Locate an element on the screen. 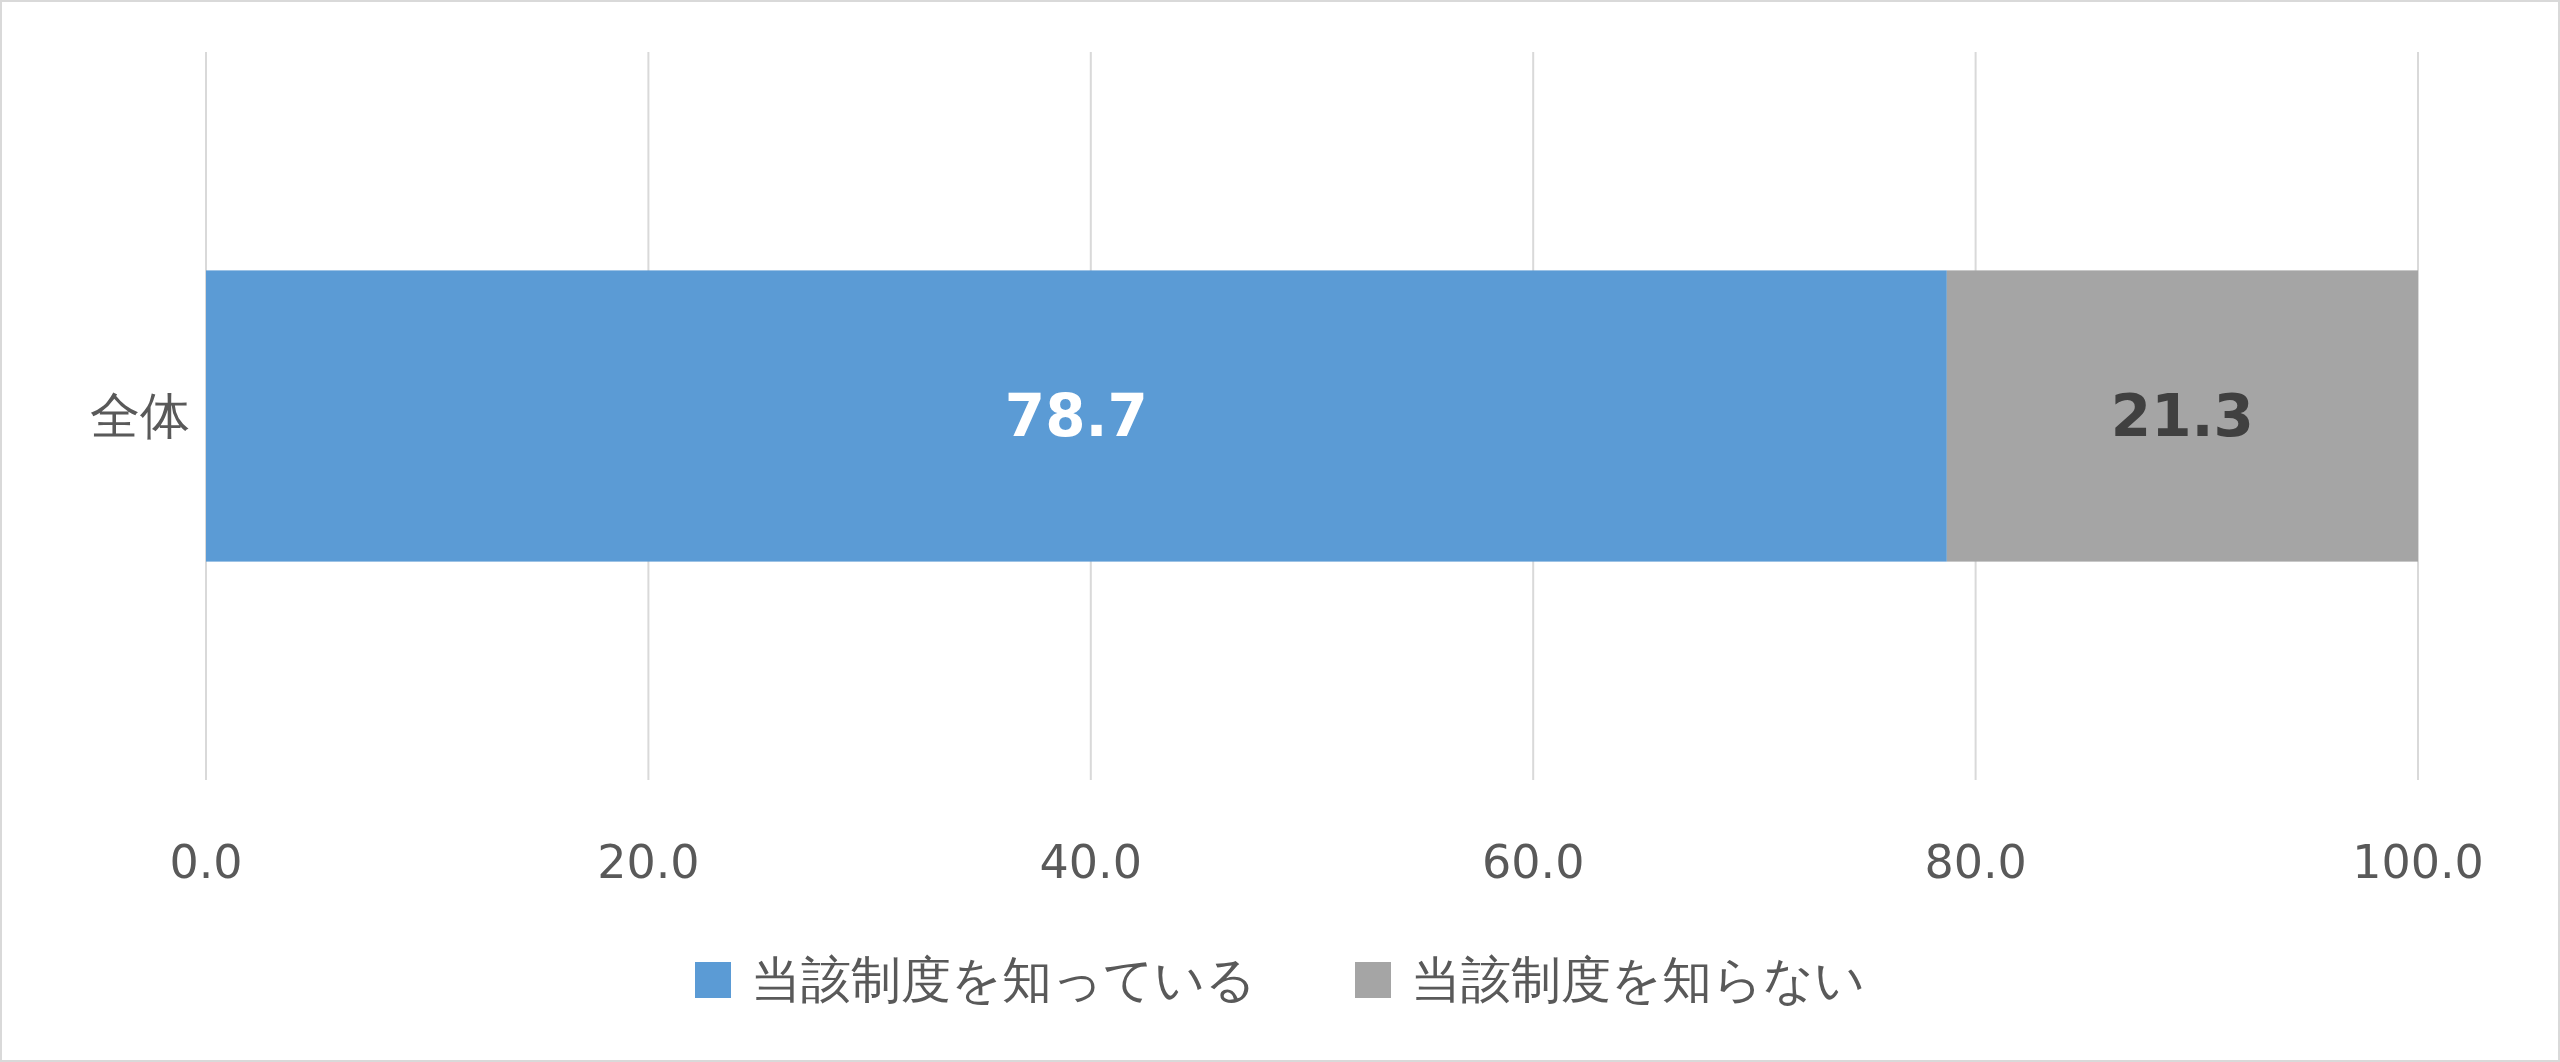 This screenshot has width=2560, height=1062. x-tick-label: 100.0 is located at coordinates (2418, 862).